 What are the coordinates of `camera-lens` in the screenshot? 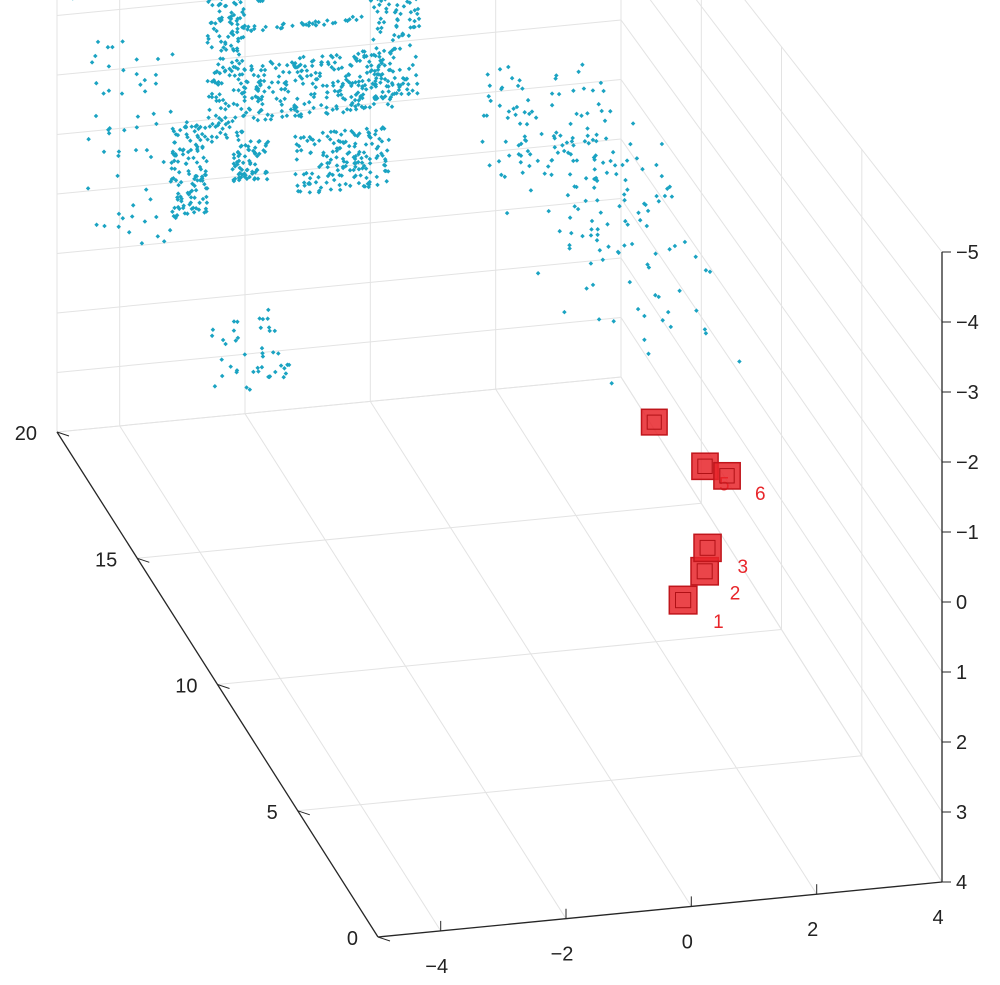 It's located at (707, 547).